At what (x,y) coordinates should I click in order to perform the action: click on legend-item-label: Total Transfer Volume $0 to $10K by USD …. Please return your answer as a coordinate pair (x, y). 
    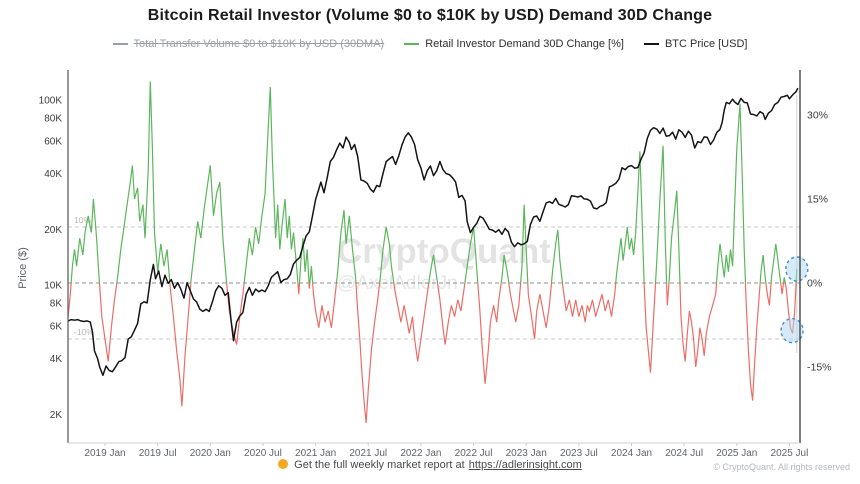
    Looking at the image, I should click on (259, 44).